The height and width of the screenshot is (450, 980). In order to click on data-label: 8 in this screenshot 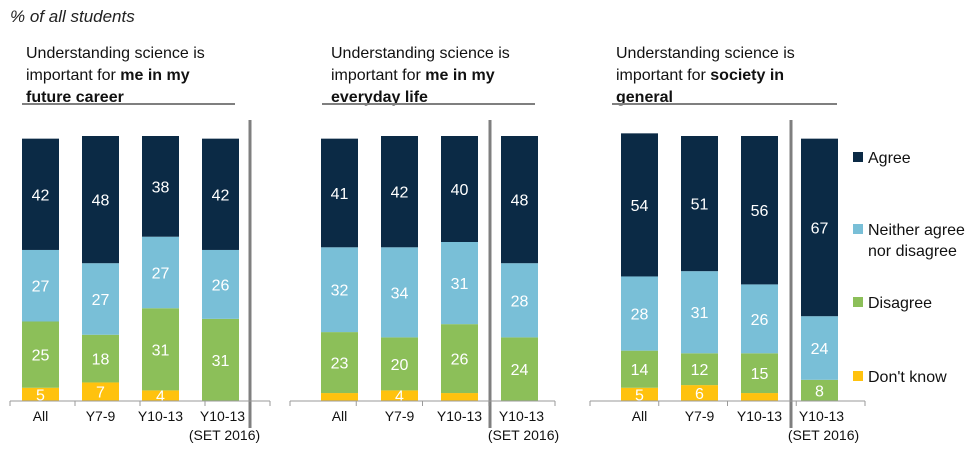, I will do `click(819, 391)`.